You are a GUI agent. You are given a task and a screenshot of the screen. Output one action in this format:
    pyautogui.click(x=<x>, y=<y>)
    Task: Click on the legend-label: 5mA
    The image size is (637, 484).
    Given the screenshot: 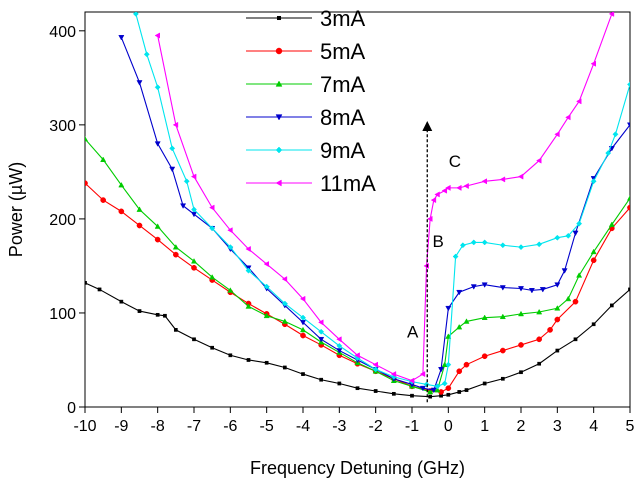 What is the action you would take?
    pyautogui.click(x=343, y=51)
    